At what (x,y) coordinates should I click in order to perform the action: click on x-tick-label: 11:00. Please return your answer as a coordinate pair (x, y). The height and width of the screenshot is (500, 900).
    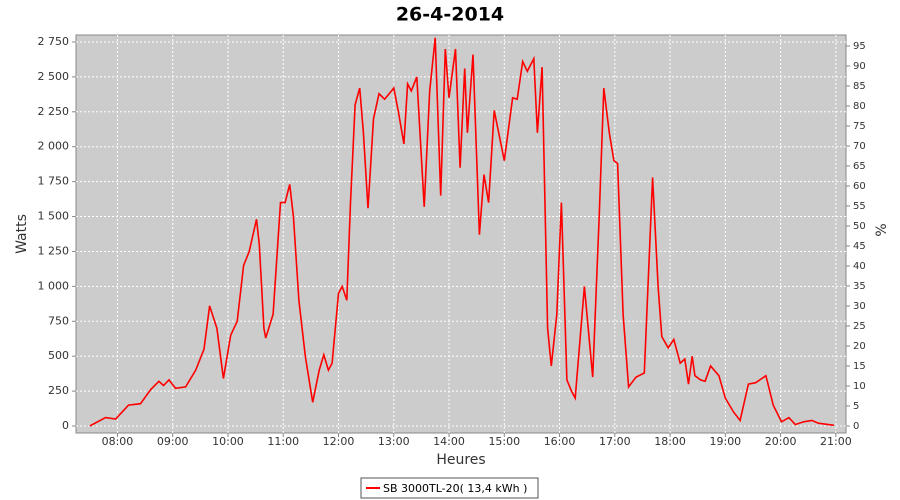
    Looking at the image, I should click on (283, 441).